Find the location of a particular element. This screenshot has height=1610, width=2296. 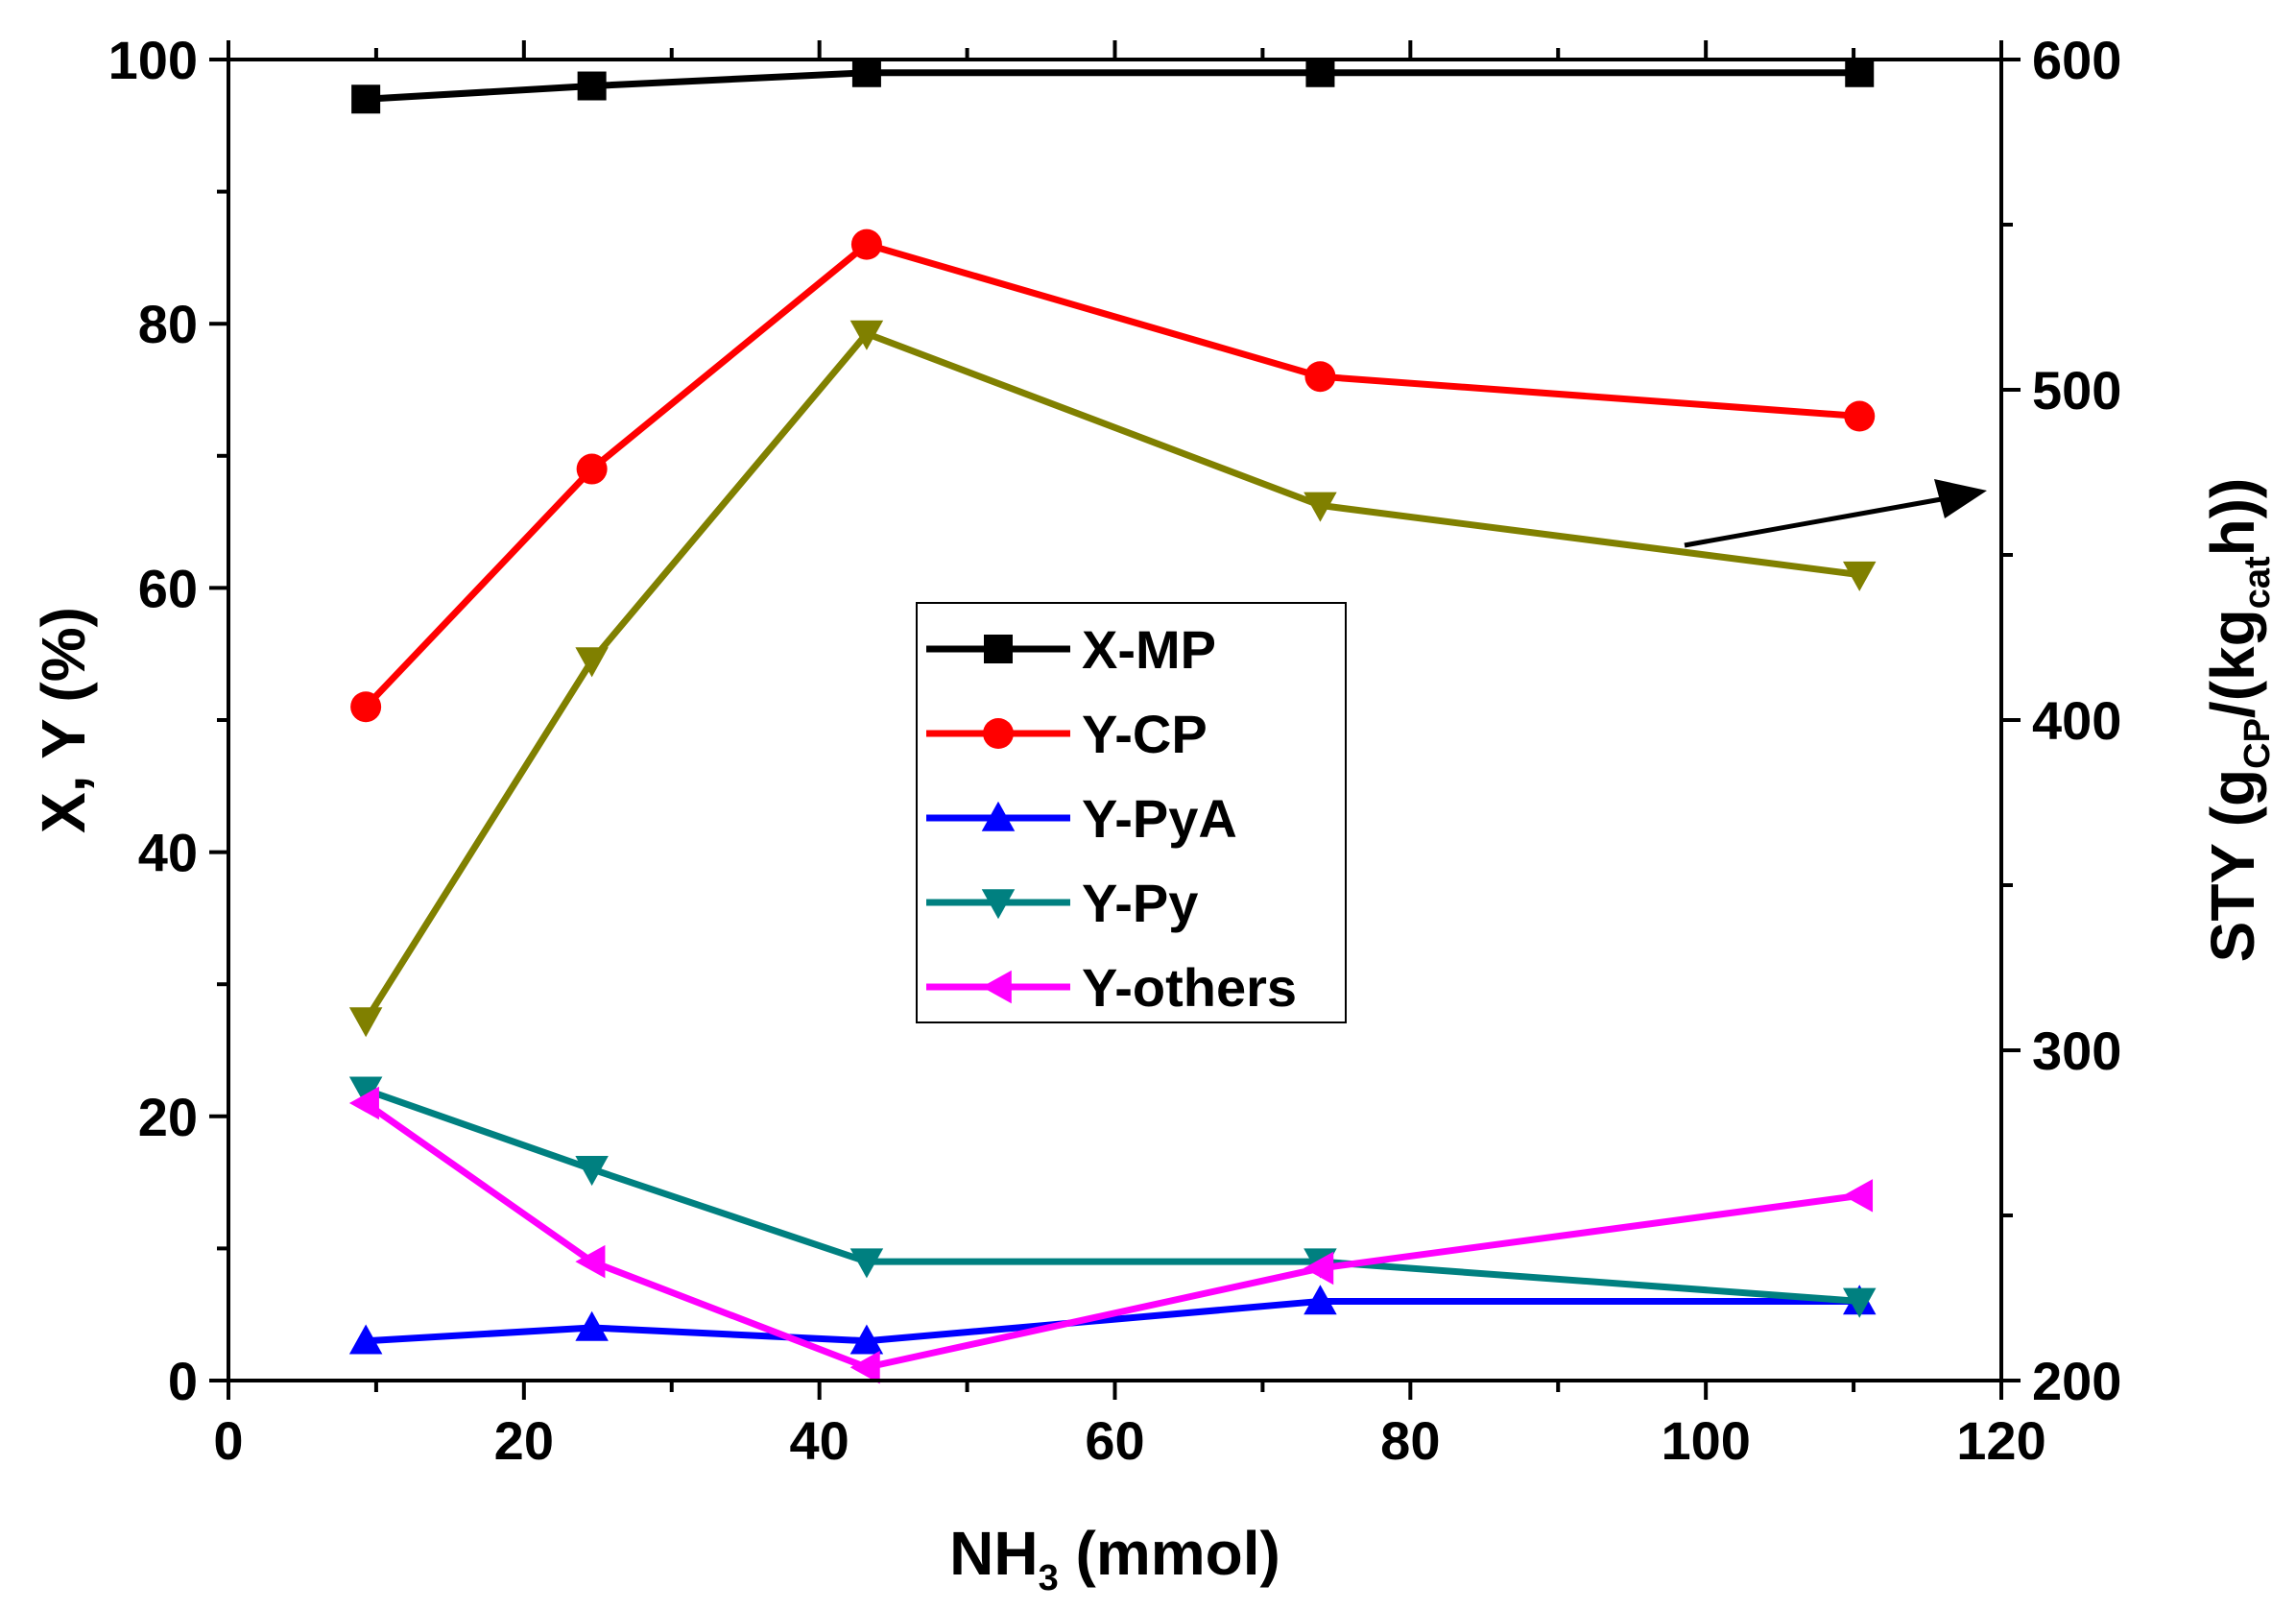

x-tick-label: 60 is located at coordinates (1115, 1440).